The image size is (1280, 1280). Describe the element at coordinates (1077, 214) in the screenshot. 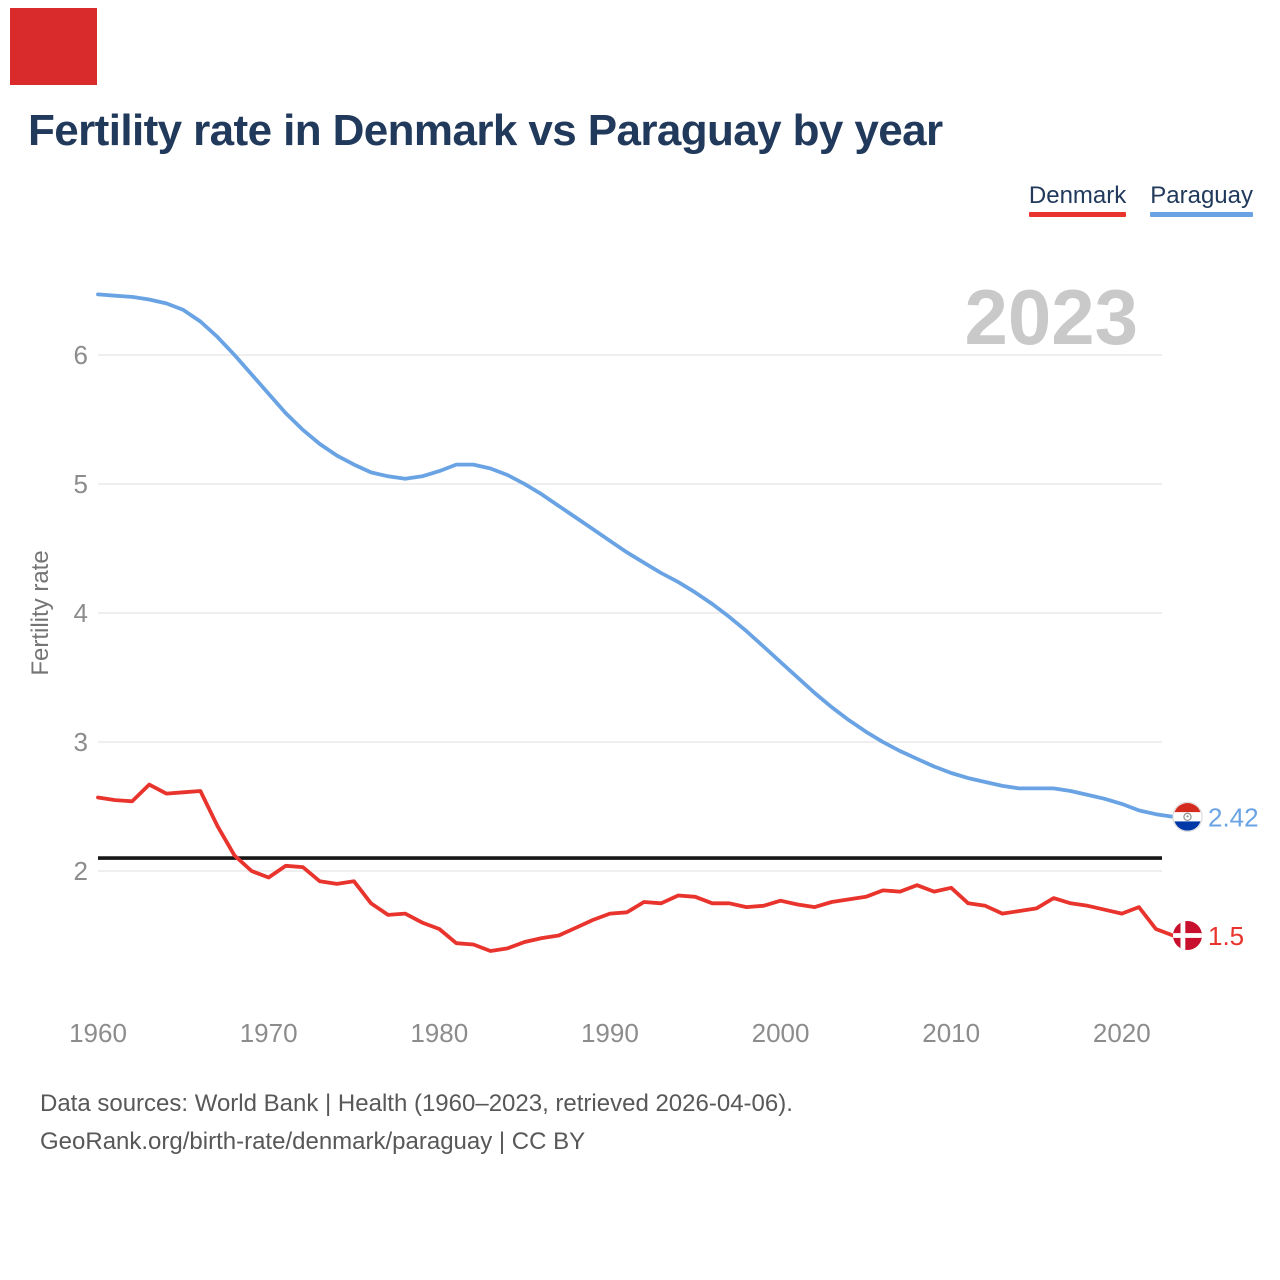

I see `legend-underline-denmark` at that location.